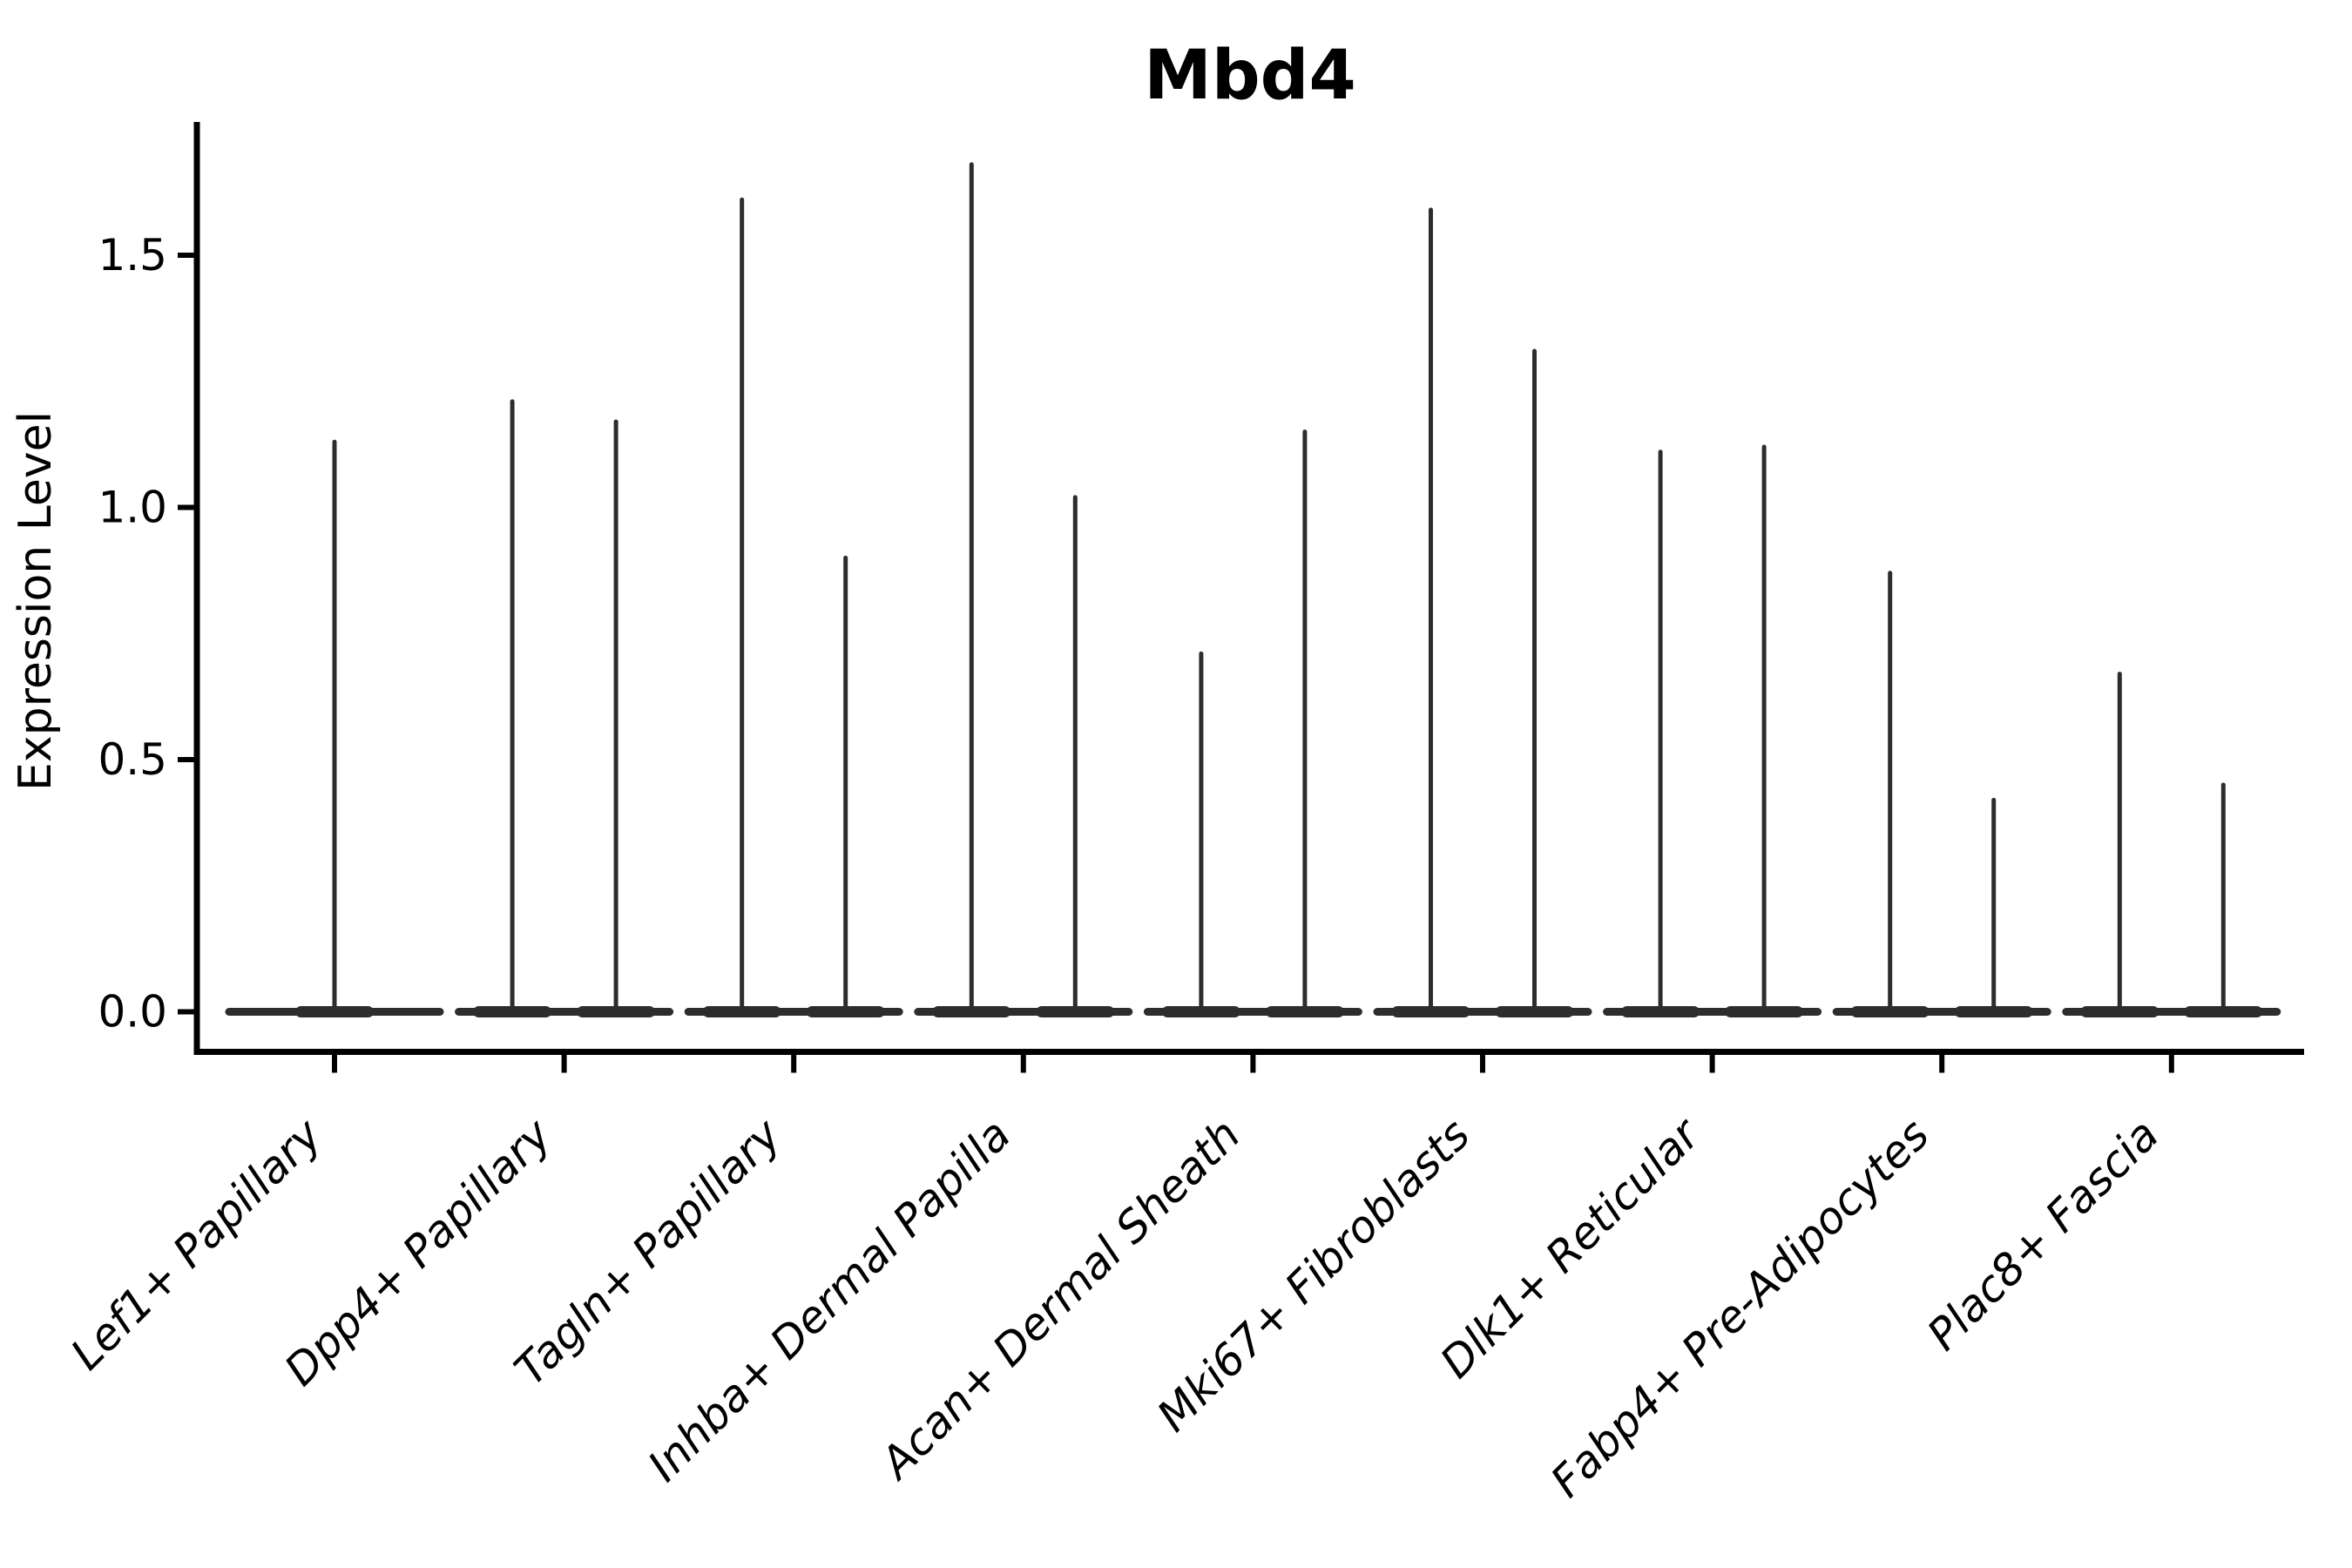 This screenshot has height=1568, width=2352. What do you see at coordinates (1740, 1308) in the screenshot?
I see `x-category-label: Fabp4+ Pre-Adipocytes` at bounding box center [1740, 1308].